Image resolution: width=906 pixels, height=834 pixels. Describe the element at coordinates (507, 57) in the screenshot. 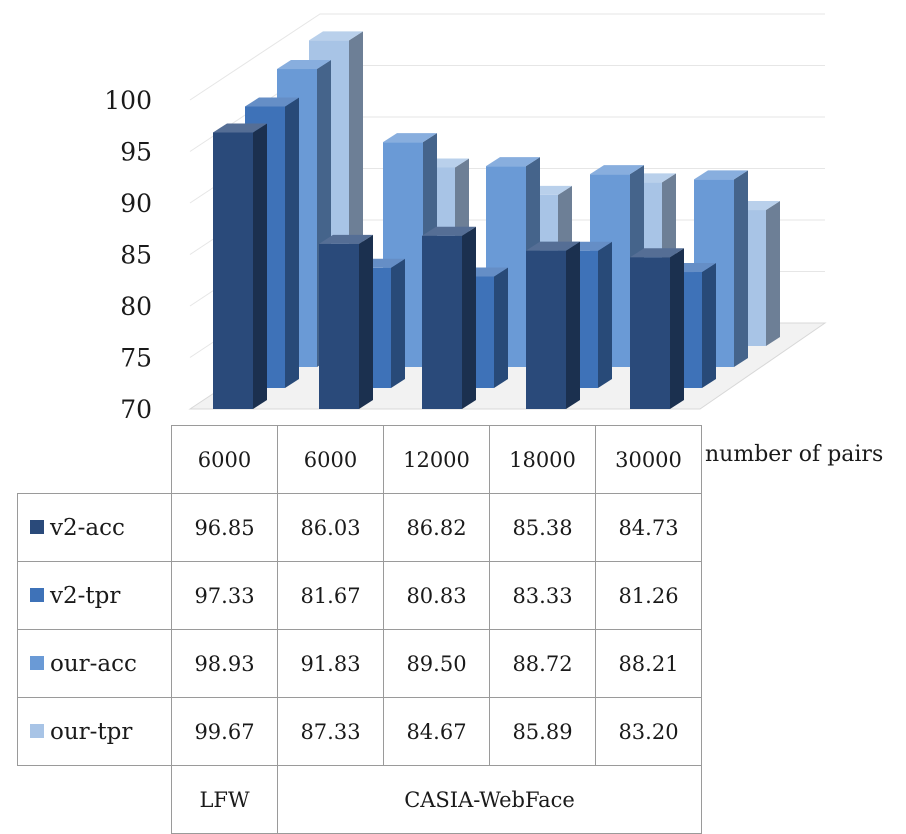

I see `gridline` at that location.